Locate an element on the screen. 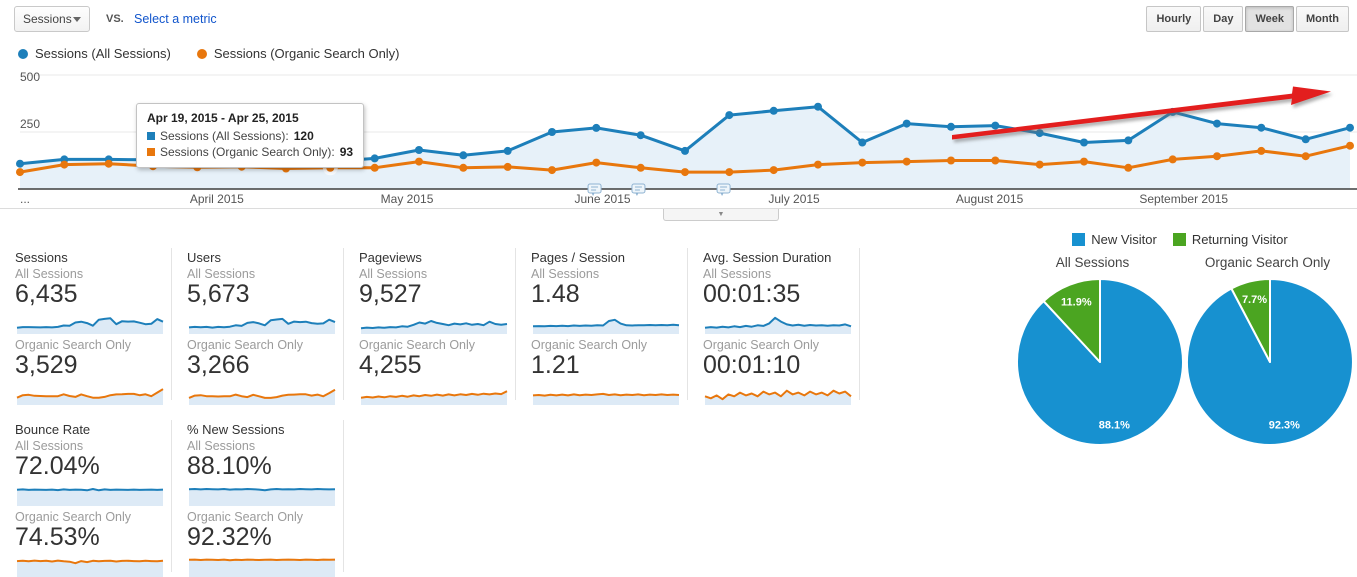  metric-card-value: 00:01:35 is located at coordinates (752, 294).